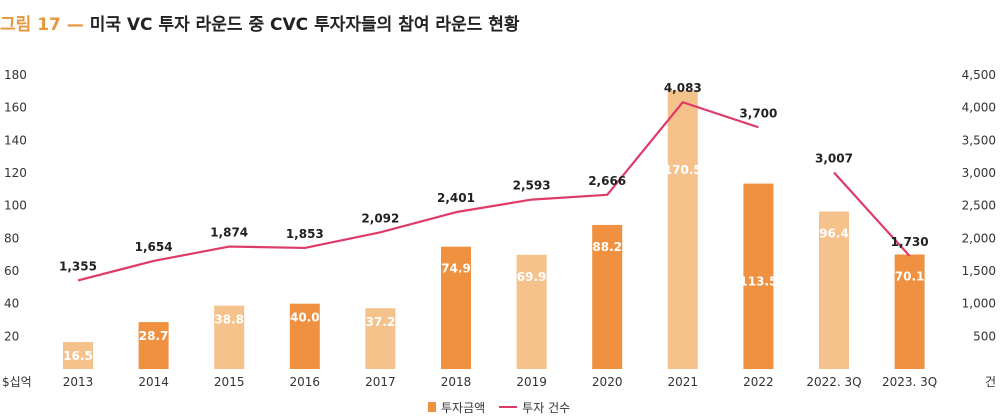 The image size is (1000, 419). What do you see at coordinates (456, 382) in the screenshot?
I see `x-tick-label: 2018` at bounding box center [456, 382].